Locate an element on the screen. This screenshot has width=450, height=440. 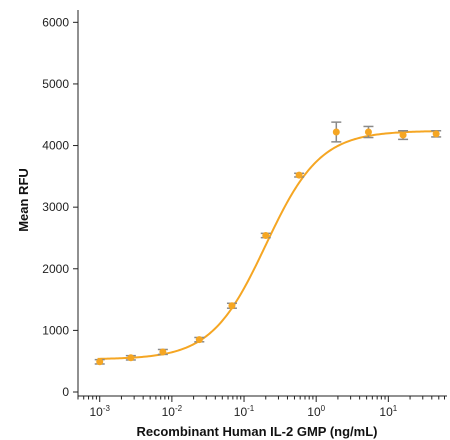
x-tick-label: 10⁻¹ is located at coordinates (244, 411).